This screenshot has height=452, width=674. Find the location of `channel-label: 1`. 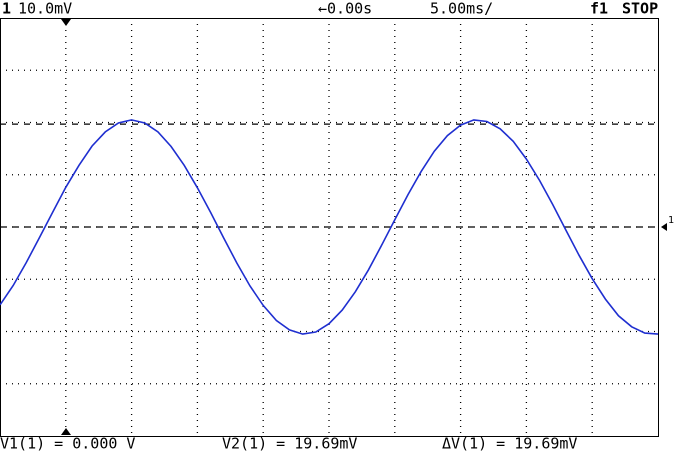

channel-label: 1 is located at coordinates (6, 9).